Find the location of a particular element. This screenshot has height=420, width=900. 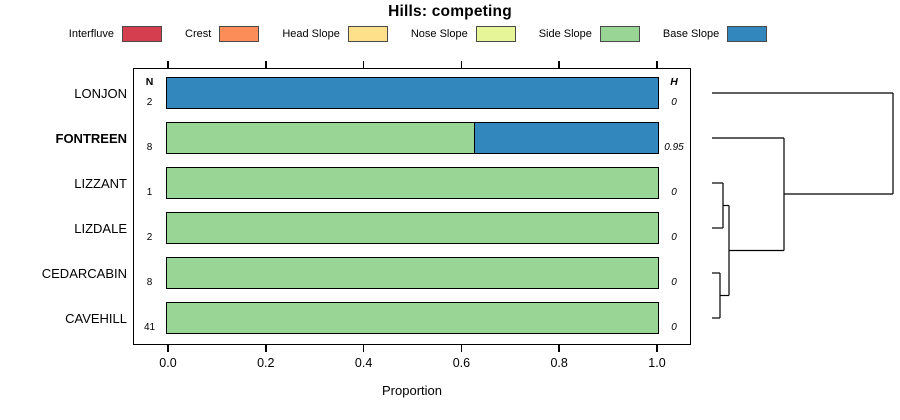

n-value-fontreen: 8 is located at coordinates (149, 147).